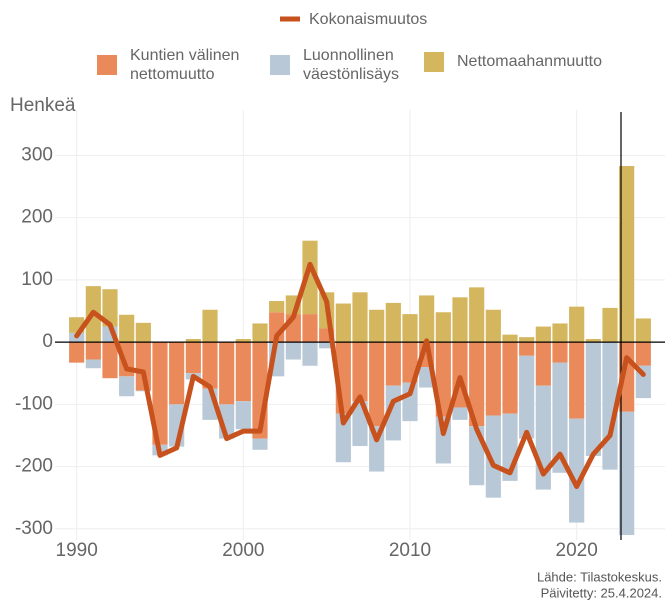  What do you see at coordinates (37, 217) in the screenshot?
I see `y-tick-label: 200` at bounding box center [37, 217].